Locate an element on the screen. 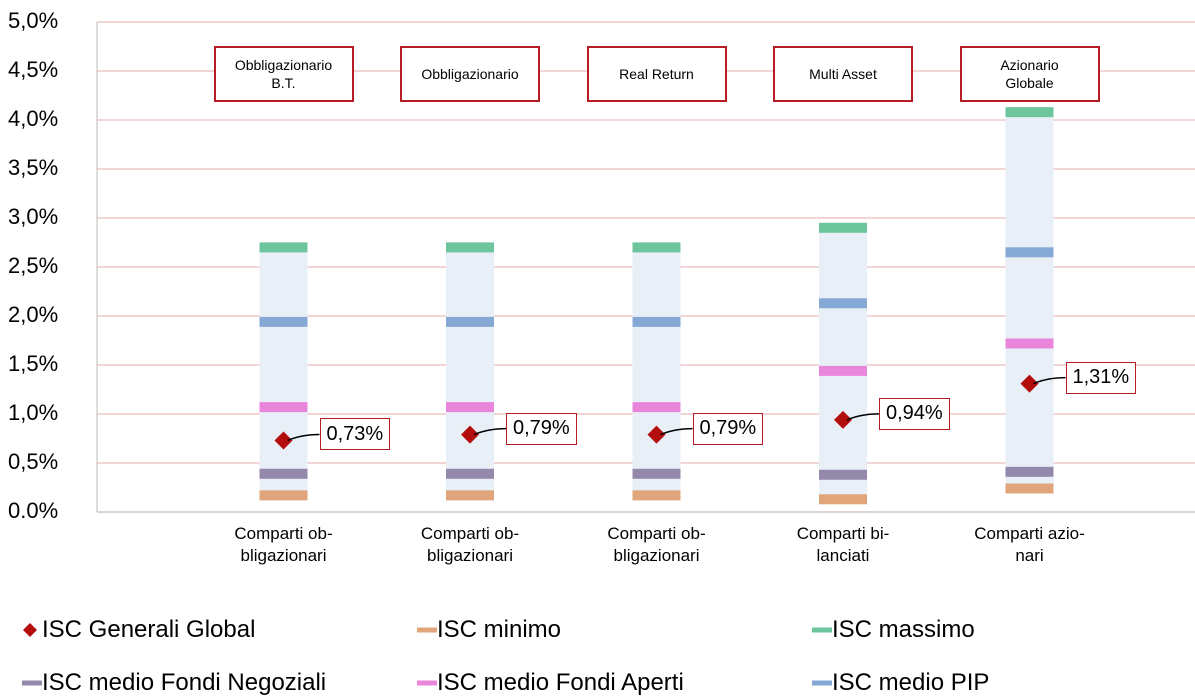 The height and width of the screenshot is (697, 1195). annotation: Multi Asset is located at coordinates (843, 74).